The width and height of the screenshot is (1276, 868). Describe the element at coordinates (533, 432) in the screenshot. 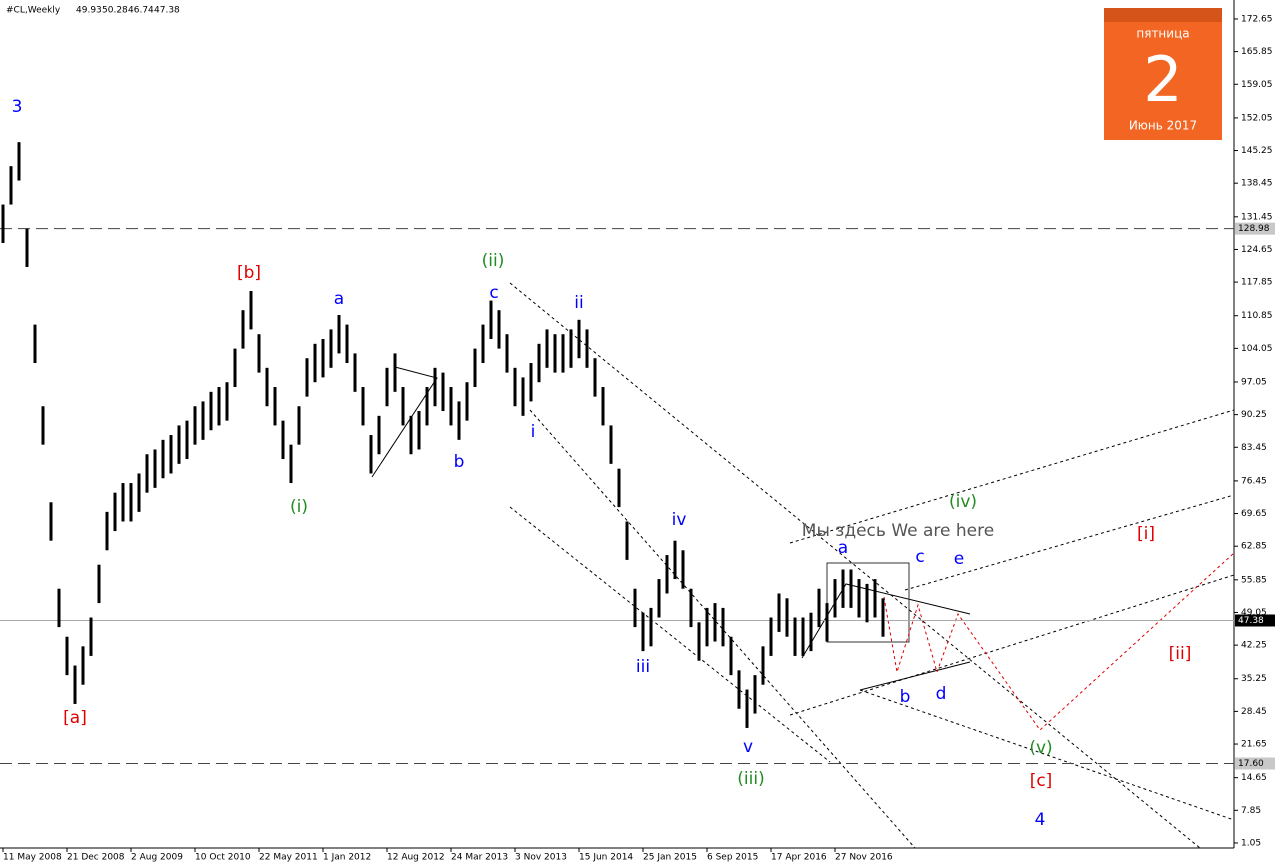

I see `wave-label: i` at that location.